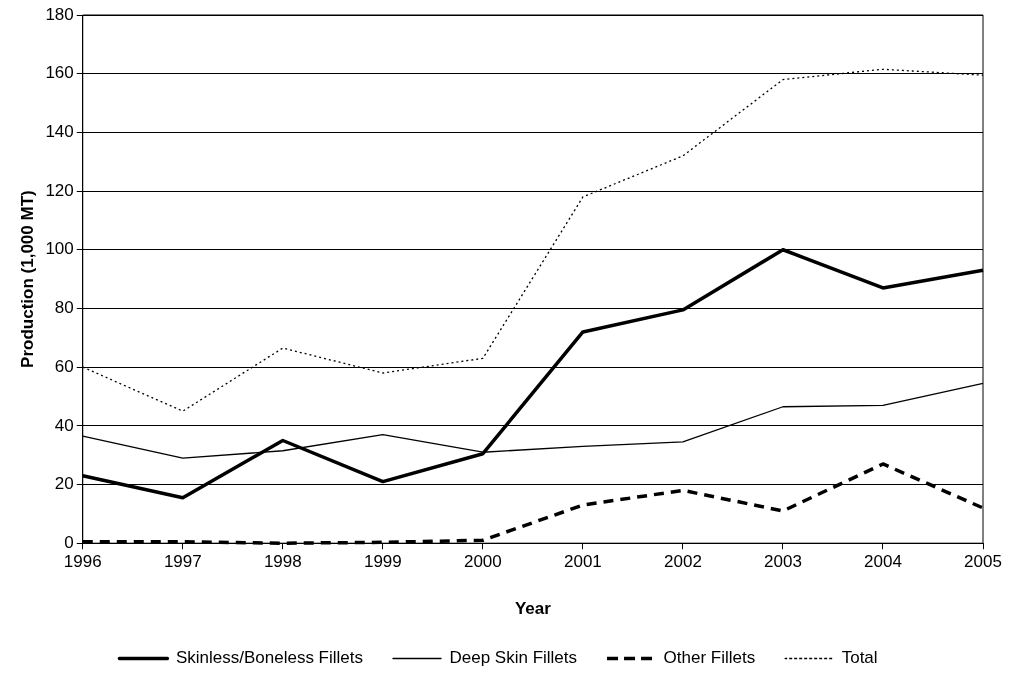  I want to click on y-tick-label: 140, so click(59, 132).